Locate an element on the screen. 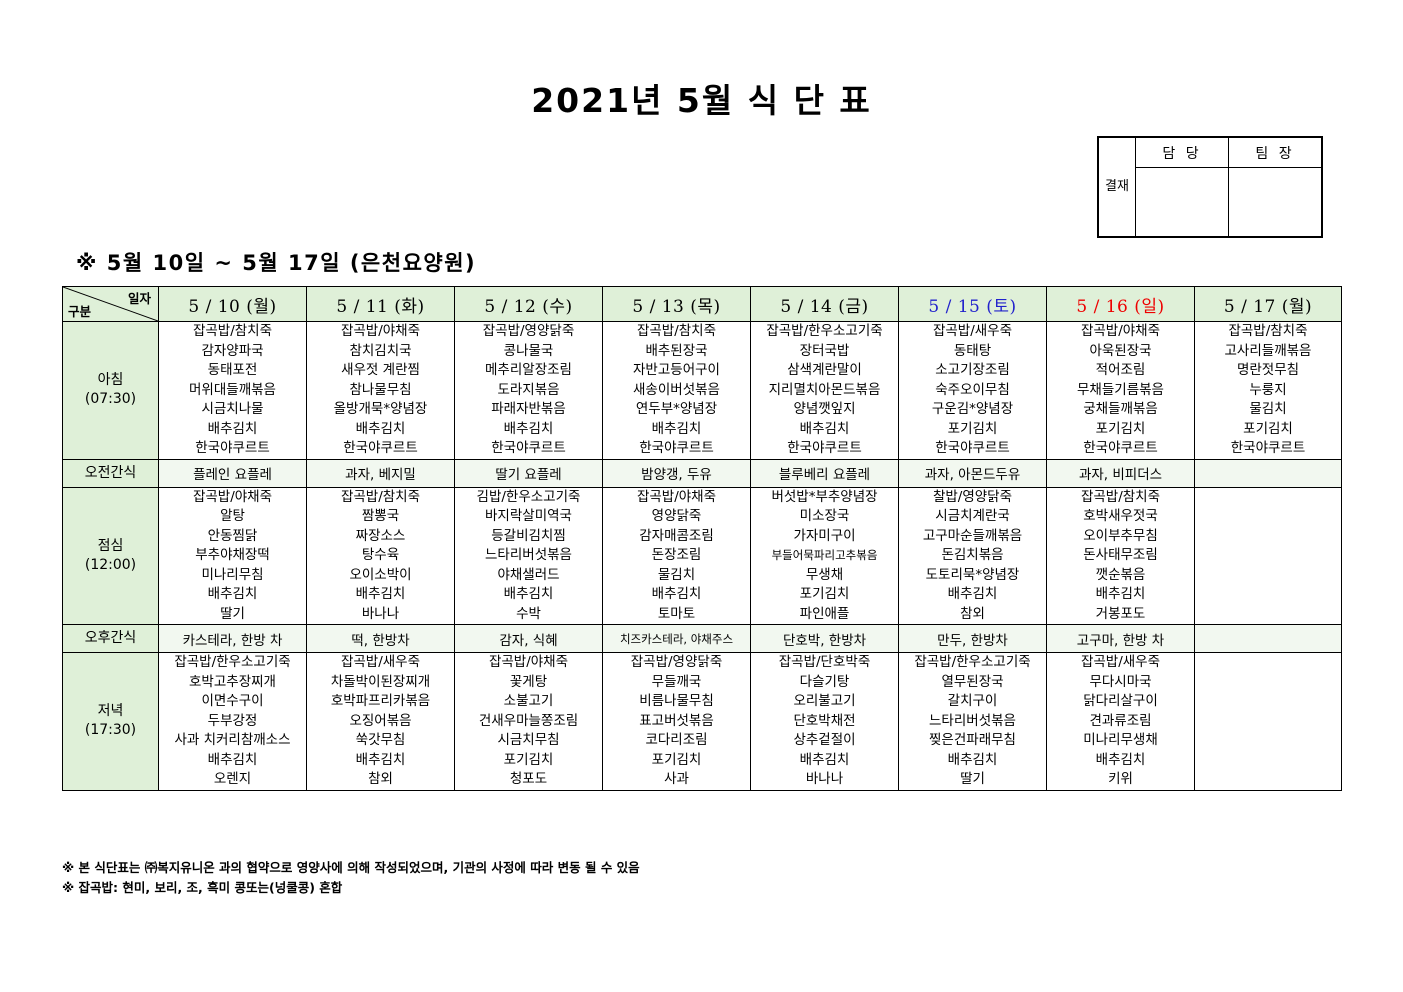 This screenshot has width=1403, height=992. lunch-row-cell-1: 잡곡밥/야채죽 알탕 안동찜닭 부추야채장떡 미나리무침 배추김치 딸기 is located at coordinates (232, 555).